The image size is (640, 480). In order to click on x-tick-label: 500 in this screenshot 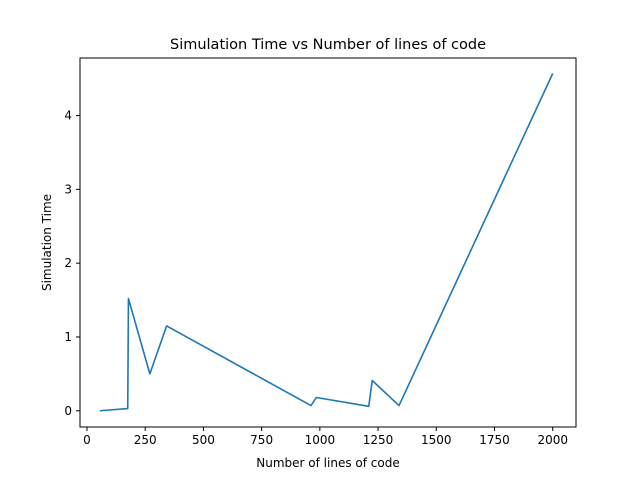, I will do `click(203, 440)`.